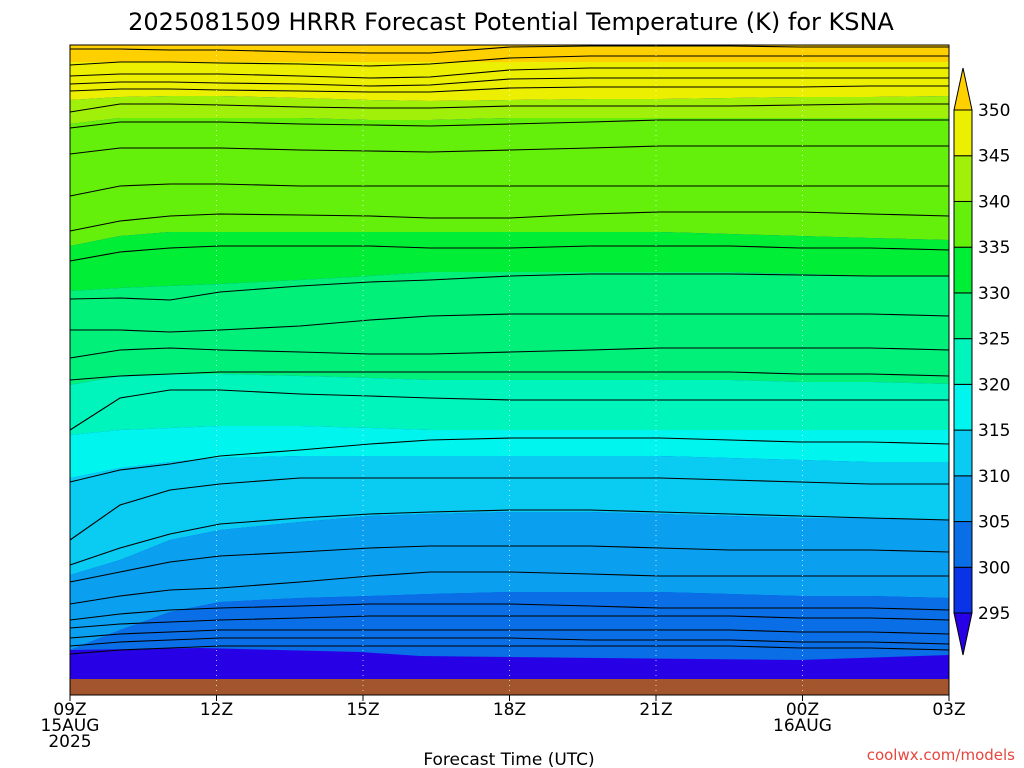 Image resolution: width=1024 pixels, height=768 pixels. What do you see at coordinates (508, 759) in the screenshot?
I see `x-axis-title: Forecast Time (UTC)` at bounding box center [508, 759].